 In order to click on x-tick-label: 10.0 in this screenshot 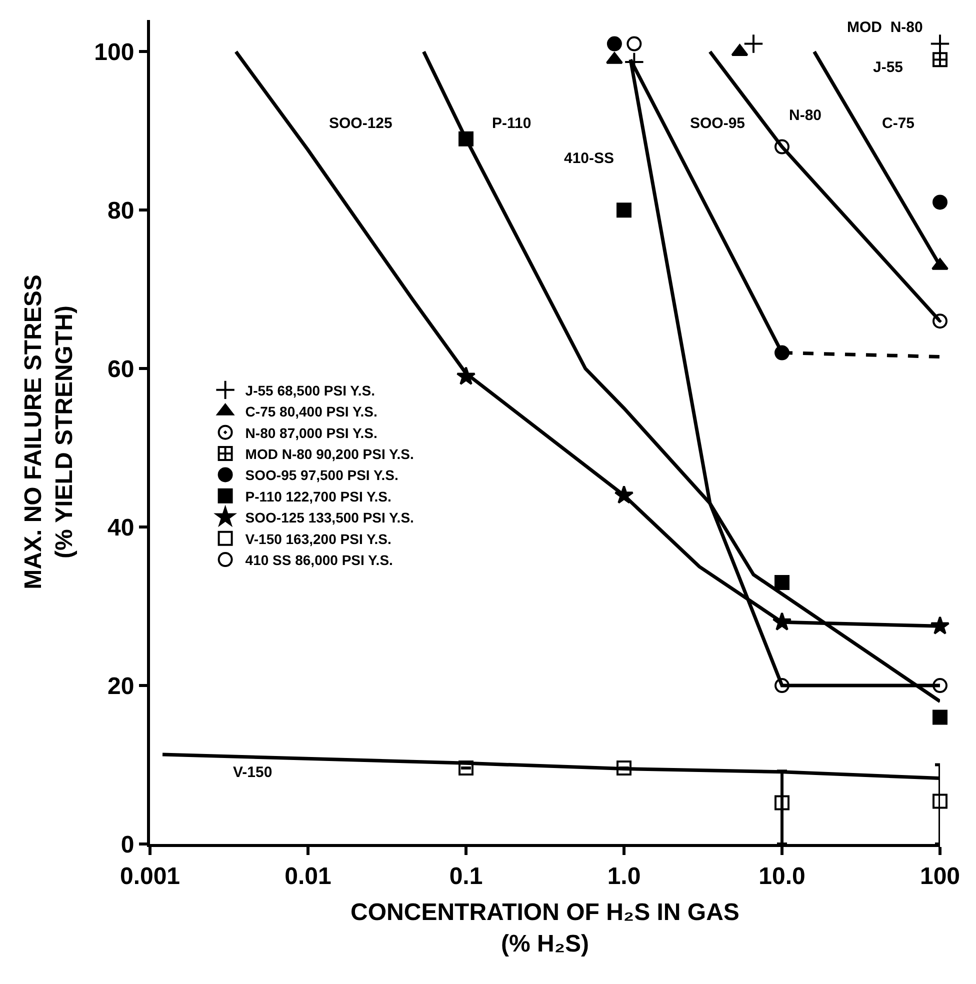, I will do `click(782, 876)`.